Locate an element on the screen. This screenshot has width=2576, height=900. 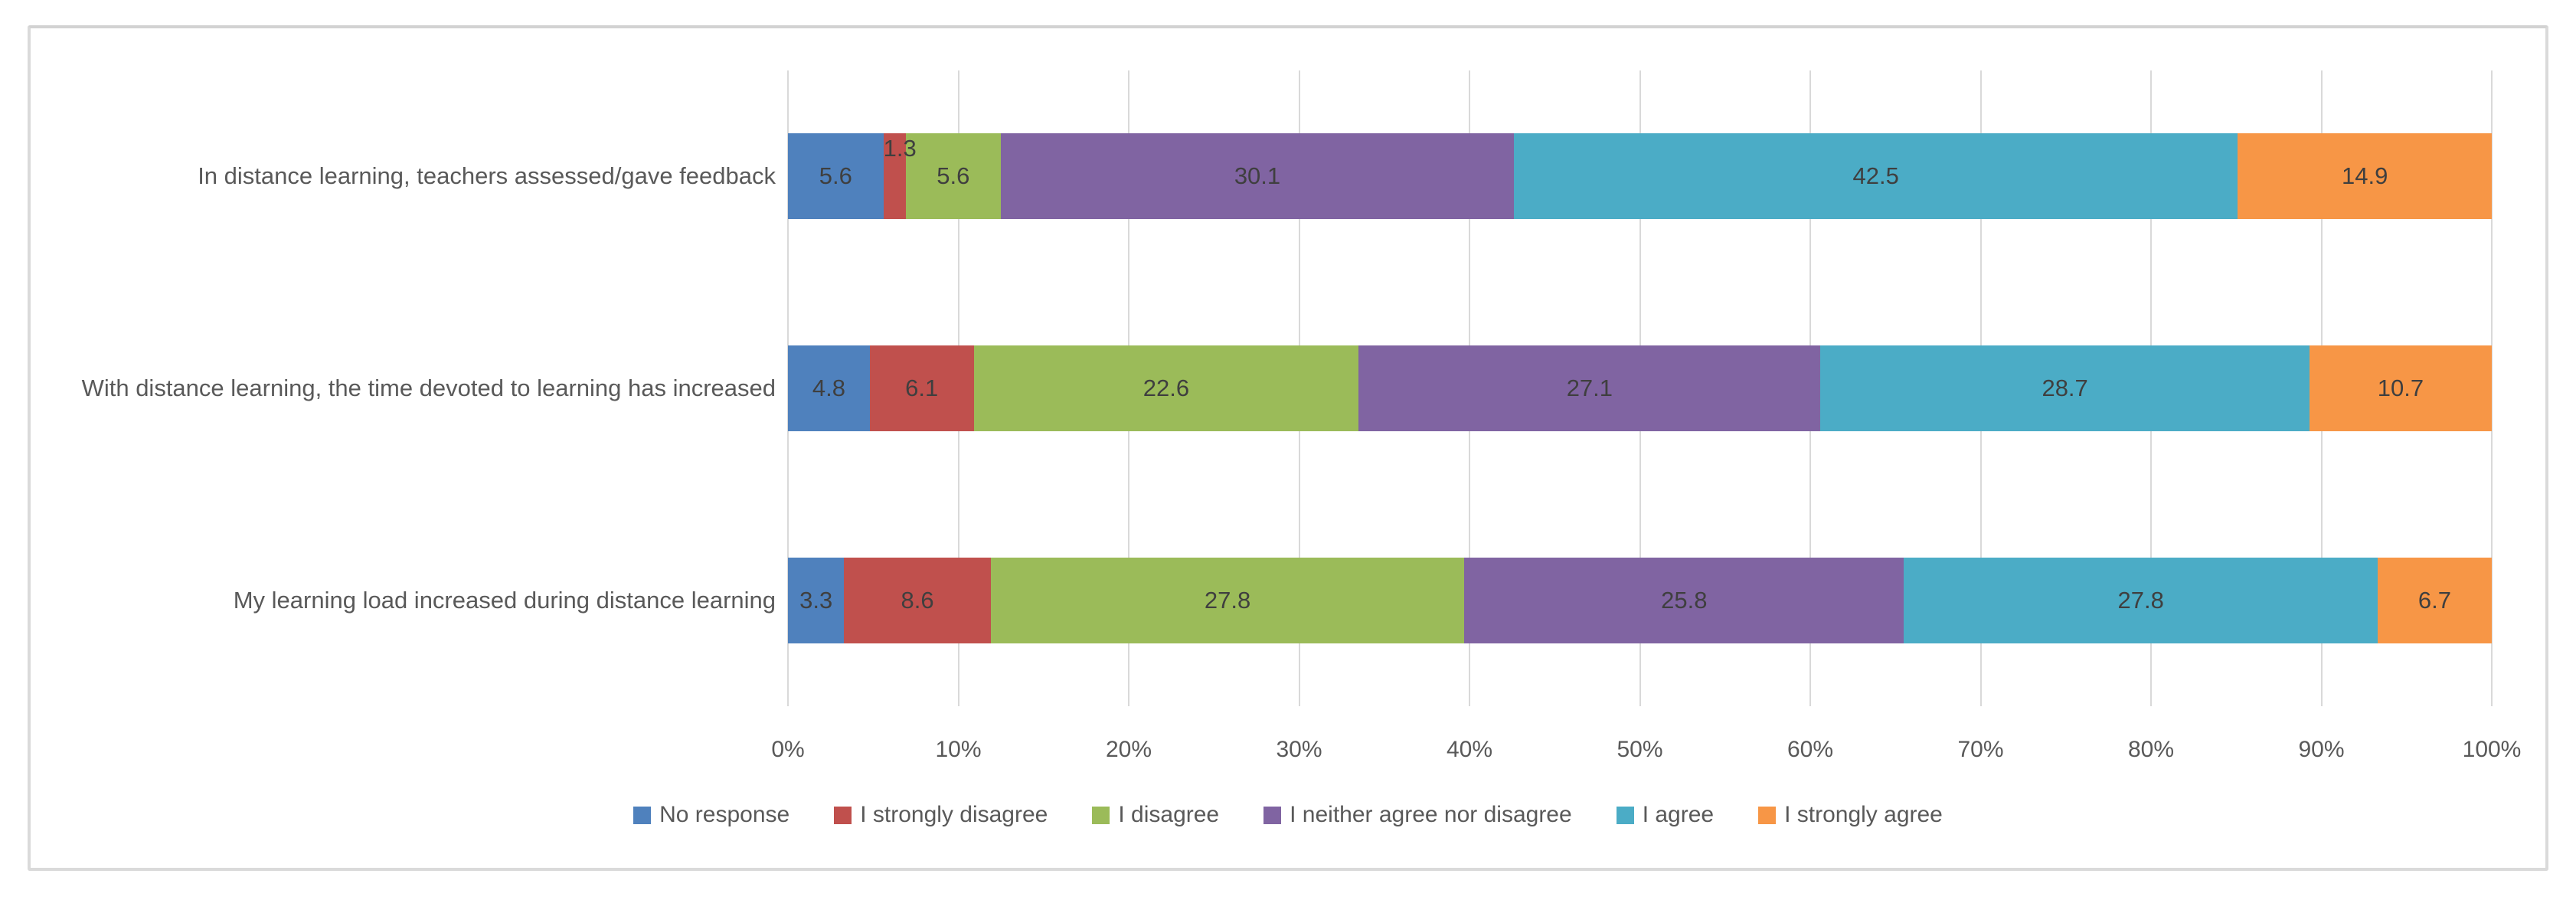
legend-item-i-disagree: I disagree is located at coordinates (1155, 815).